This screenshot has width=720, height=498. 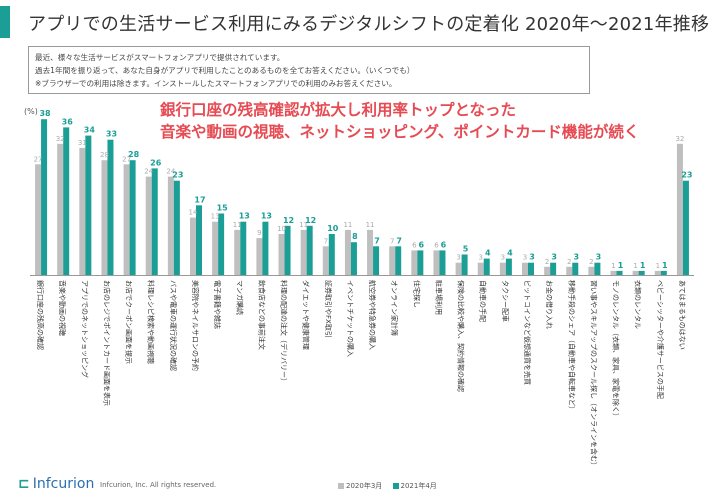 I want to click on legend-swatch-2020, so click(x=341, y=486).